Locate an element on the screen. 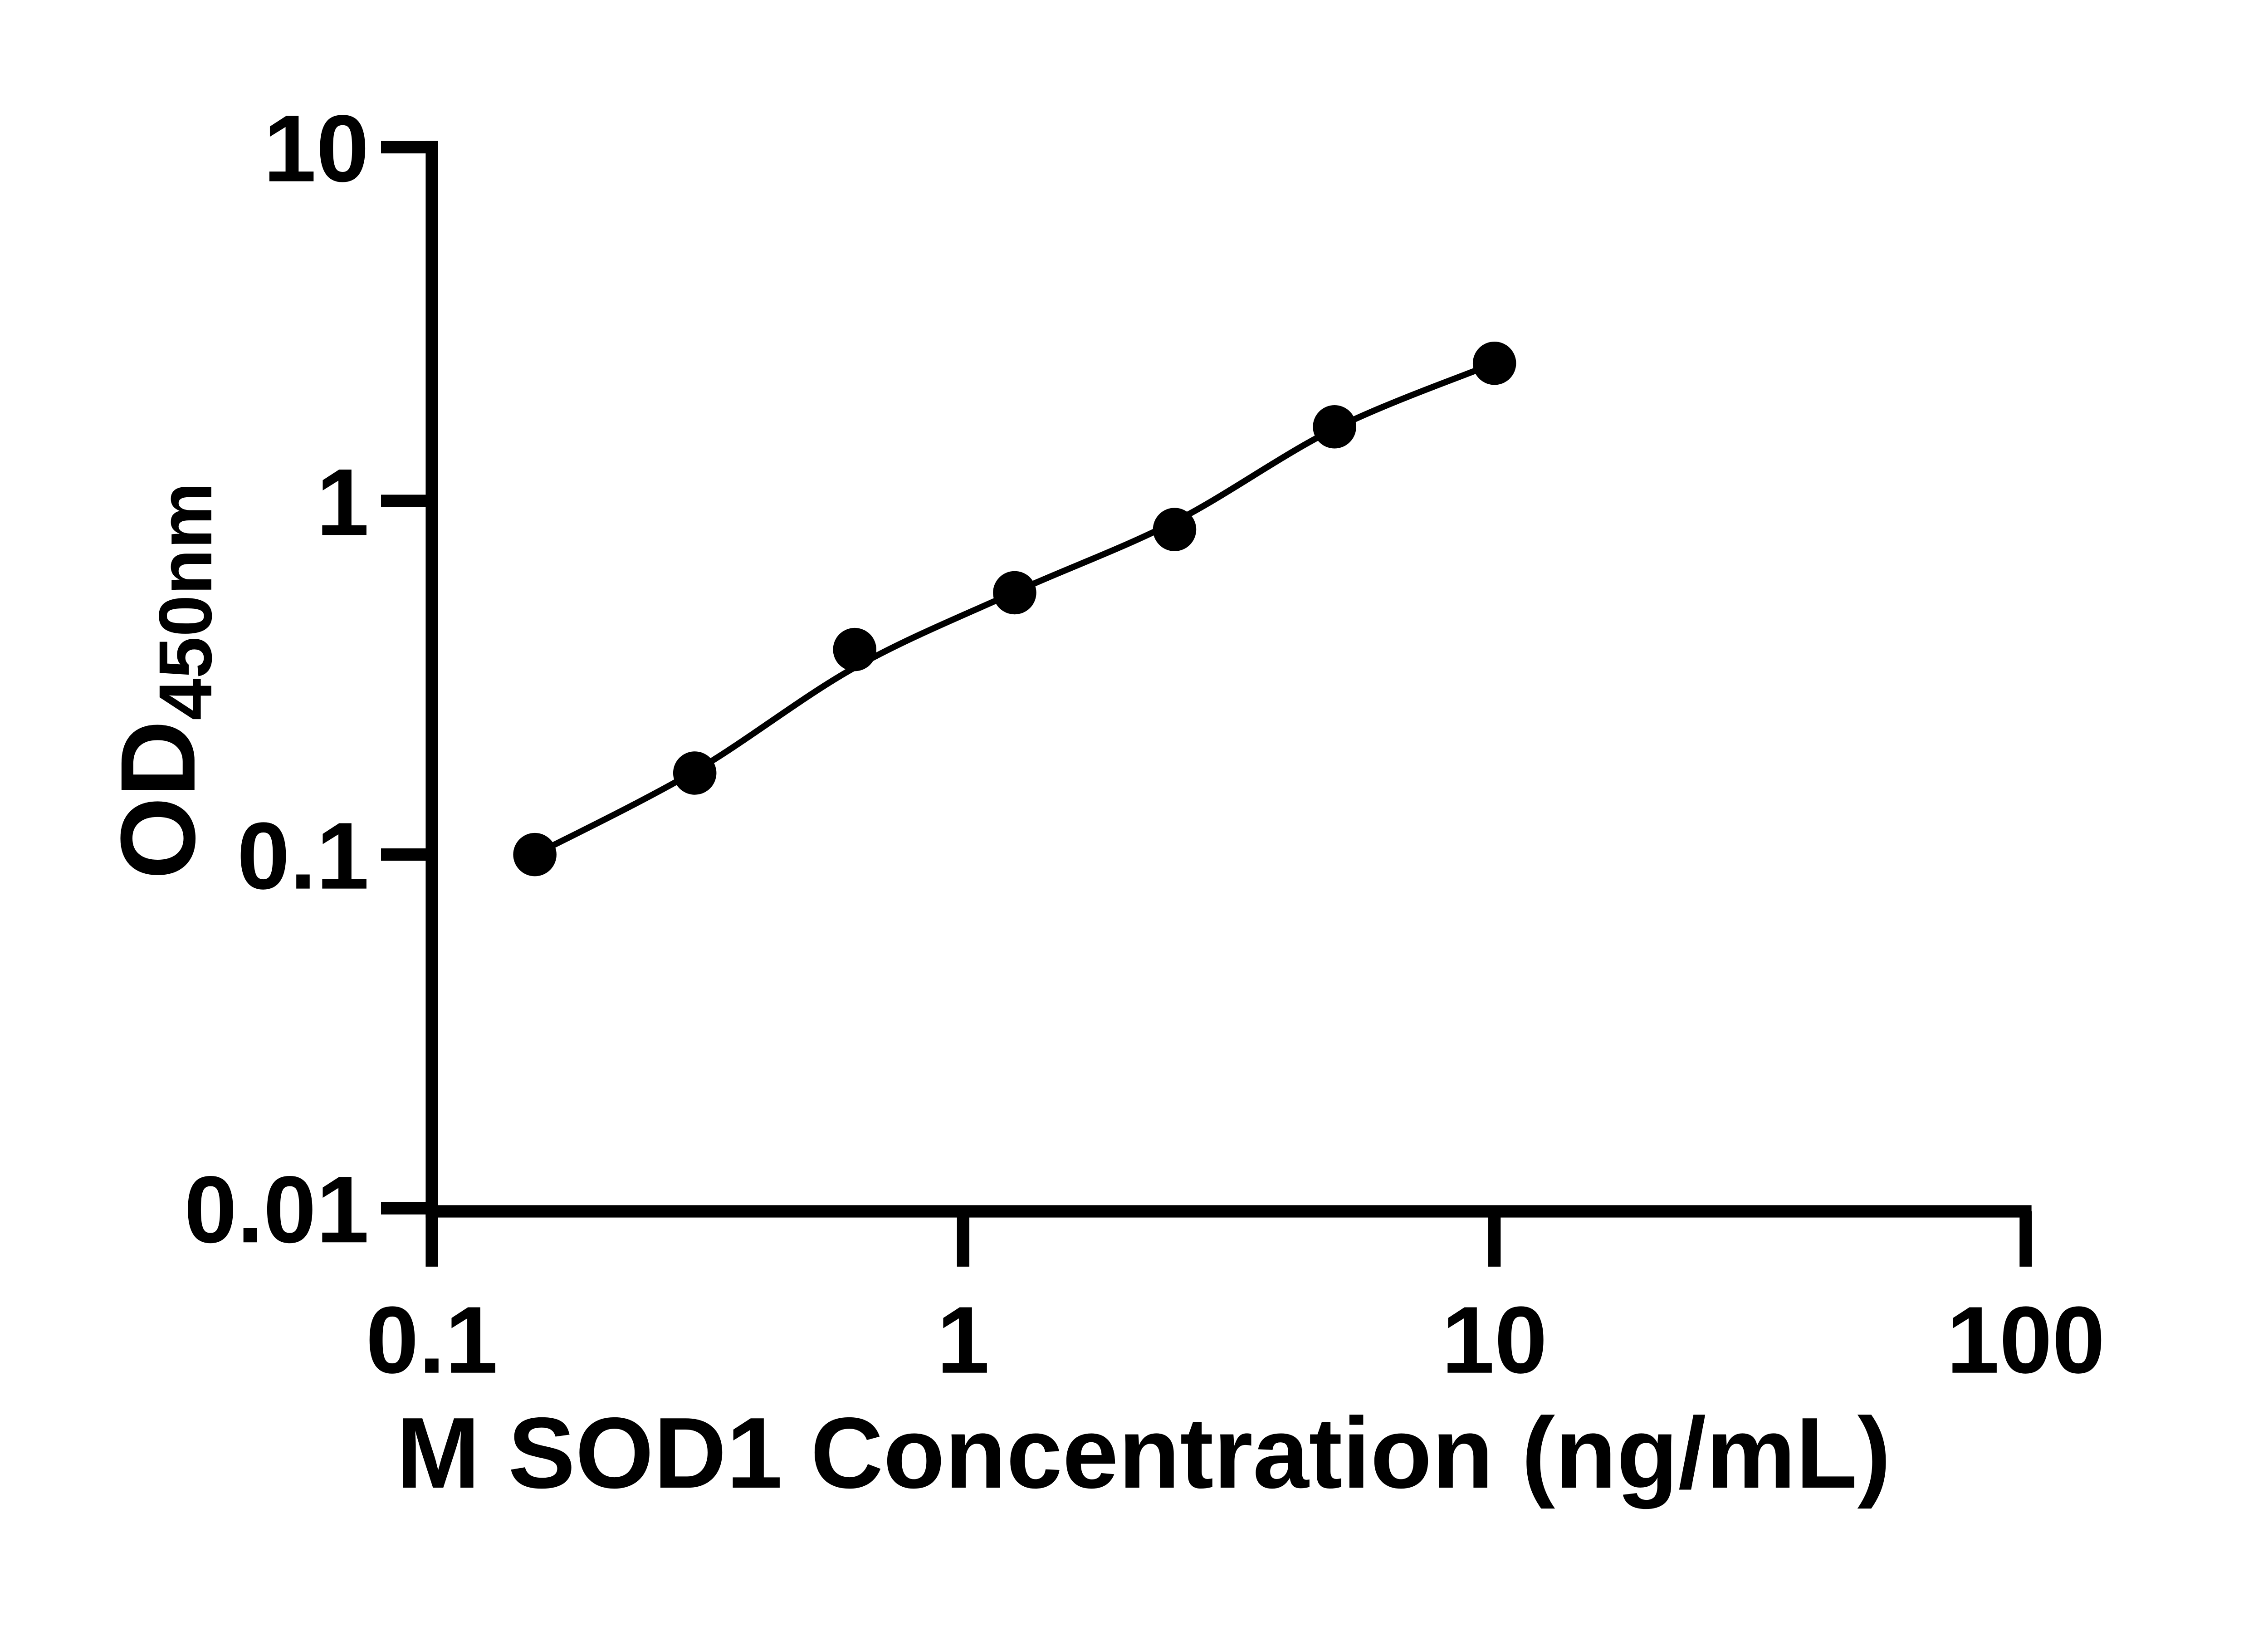 This screenshot has width=2268, height=1631. x-tick-label: 0.1 is located at coordinates (432, 1340).